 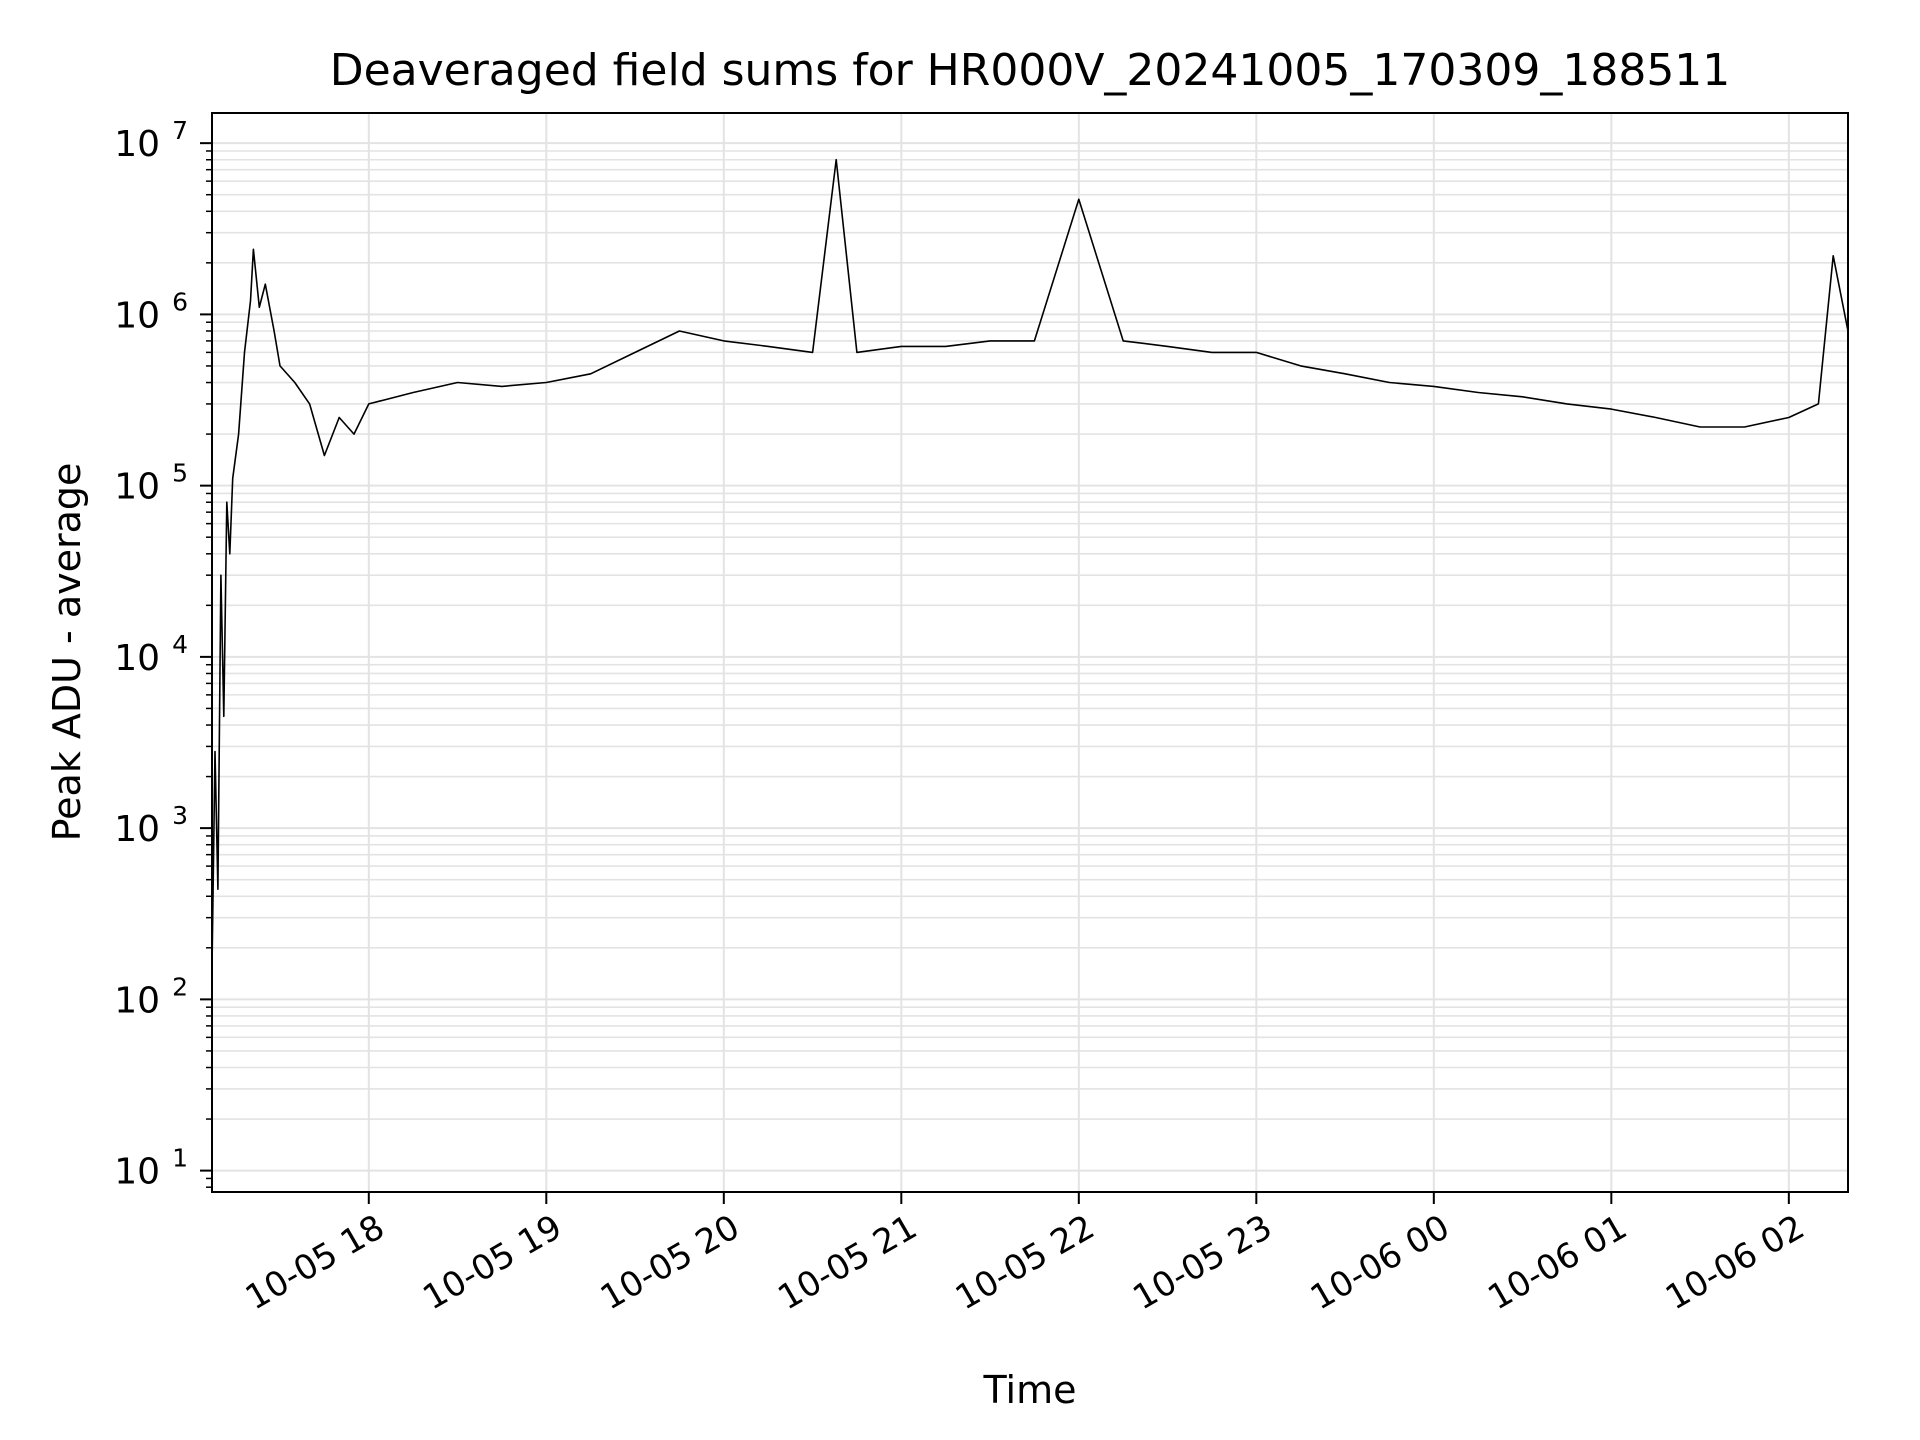 What do you see at coordinates (180, 130) in the screenshot?
I see `y-tick-exponent: 7` at bounding box center [180, 130].